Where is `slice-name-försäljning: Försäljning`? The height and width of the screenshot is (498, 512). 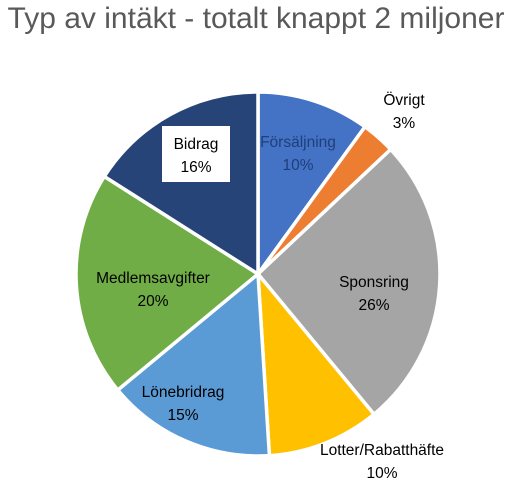 slice-name-försäljning: Försäljning is located at coordinates (298, 142).